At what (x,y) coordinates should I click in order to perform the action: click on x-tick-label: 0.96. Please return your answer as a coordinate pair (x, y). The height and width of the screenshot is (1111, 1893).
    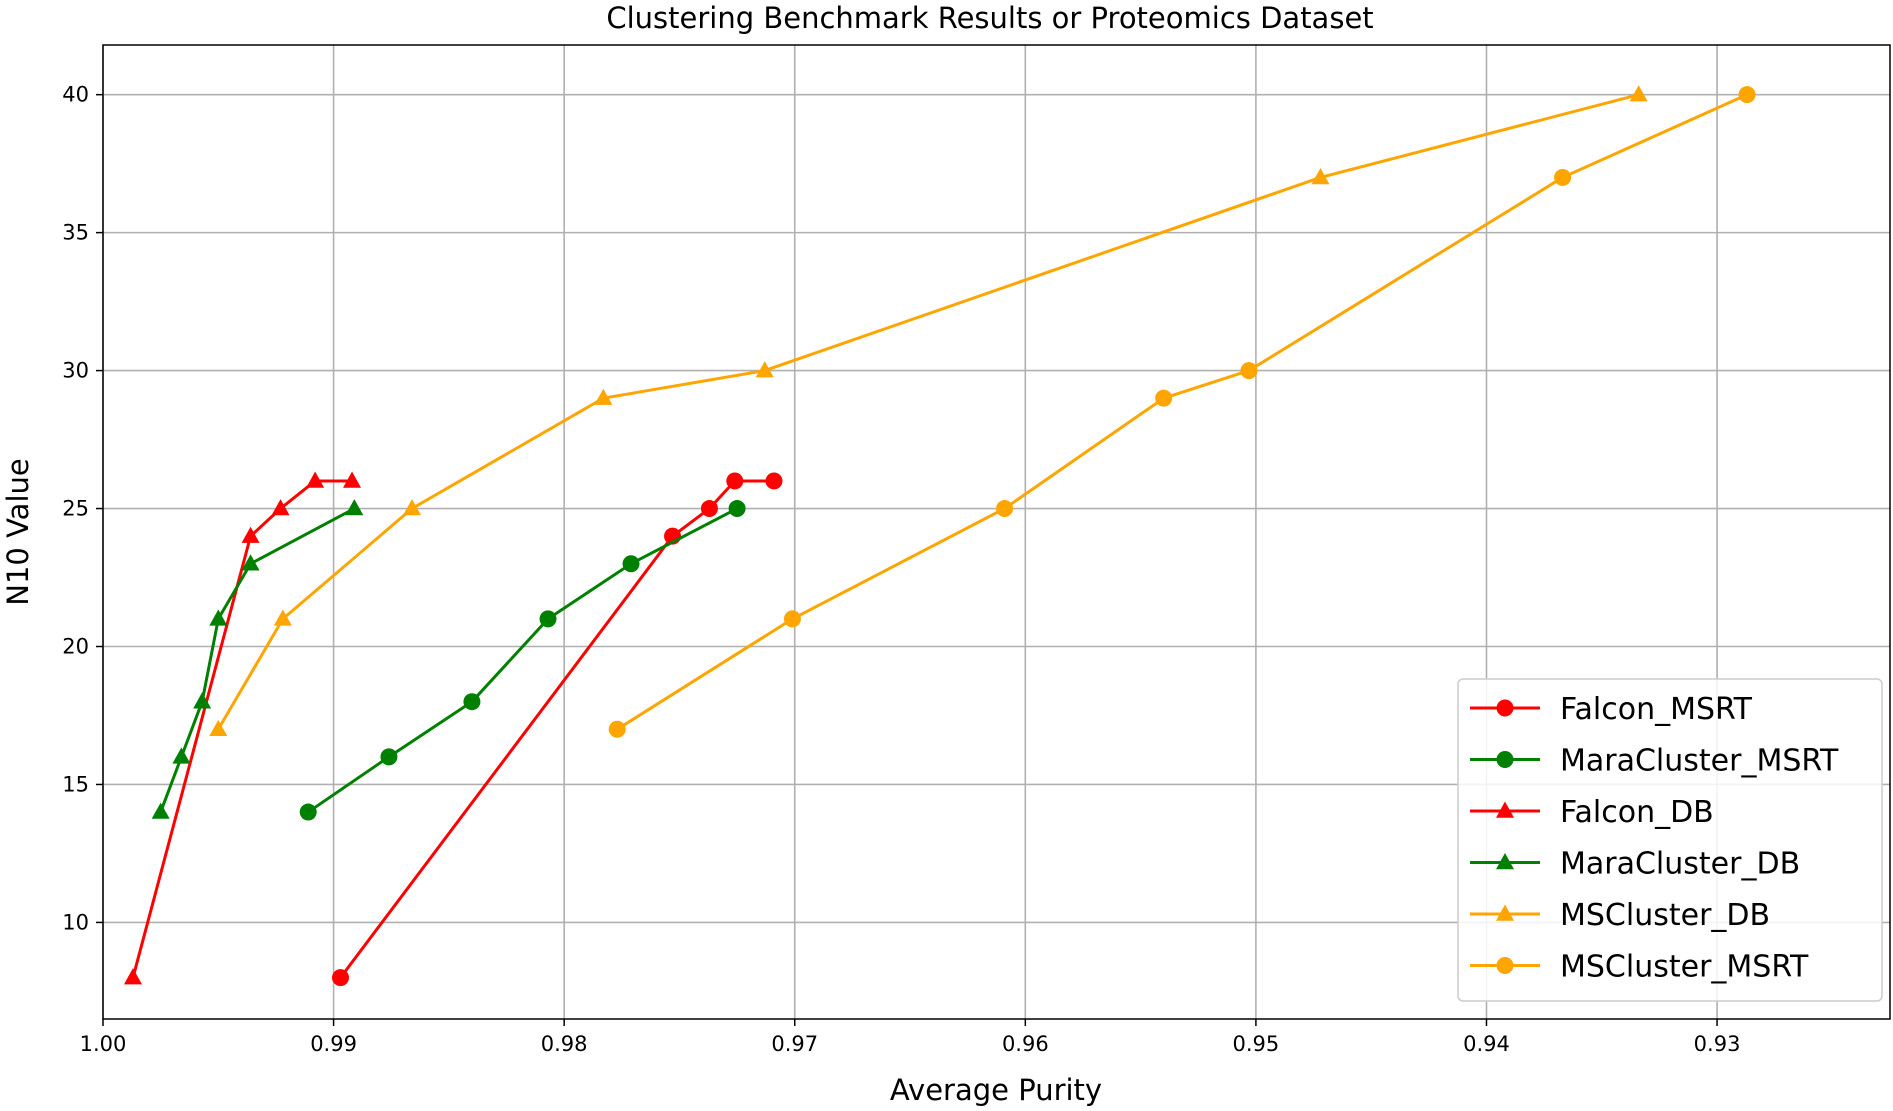
    Looking at the image, I should click on (1025, 1044).